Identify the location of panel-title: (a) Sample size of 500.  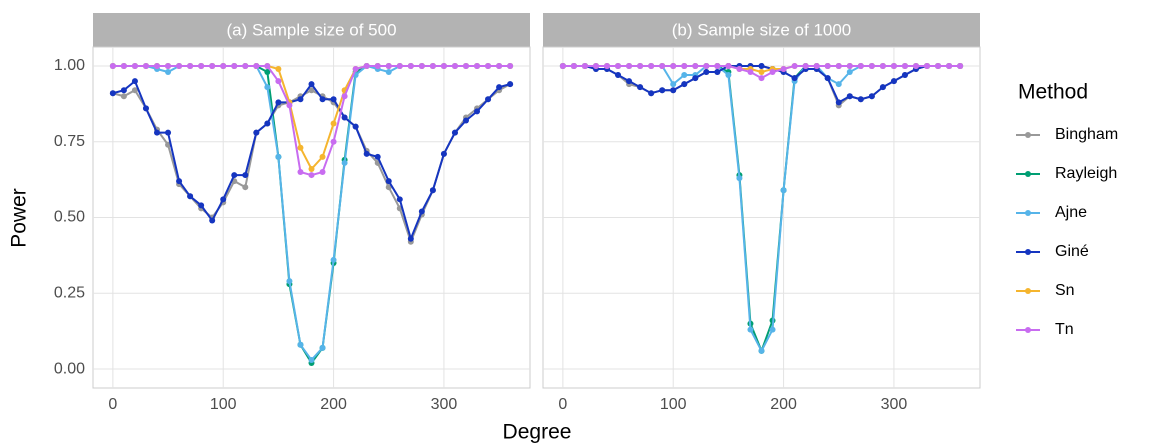
(311, 29).